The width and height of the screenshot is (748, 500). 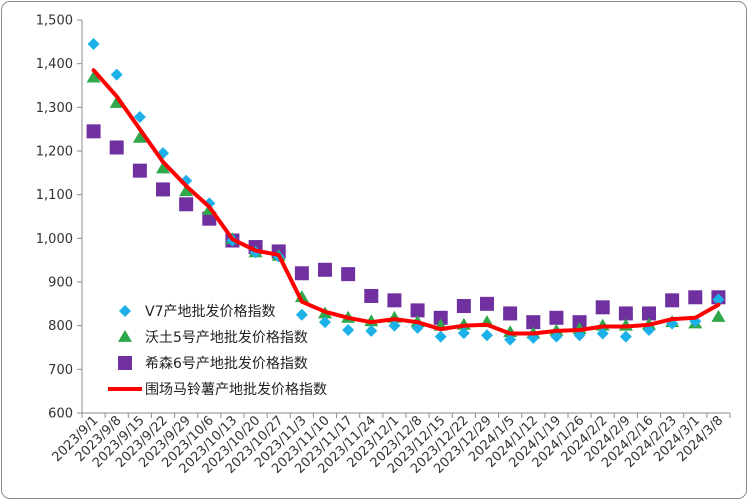 What do you see at coordinates (60, 283) in the screenshot?
I see `y-tick-label: 900` at bounding box center [60, 283].